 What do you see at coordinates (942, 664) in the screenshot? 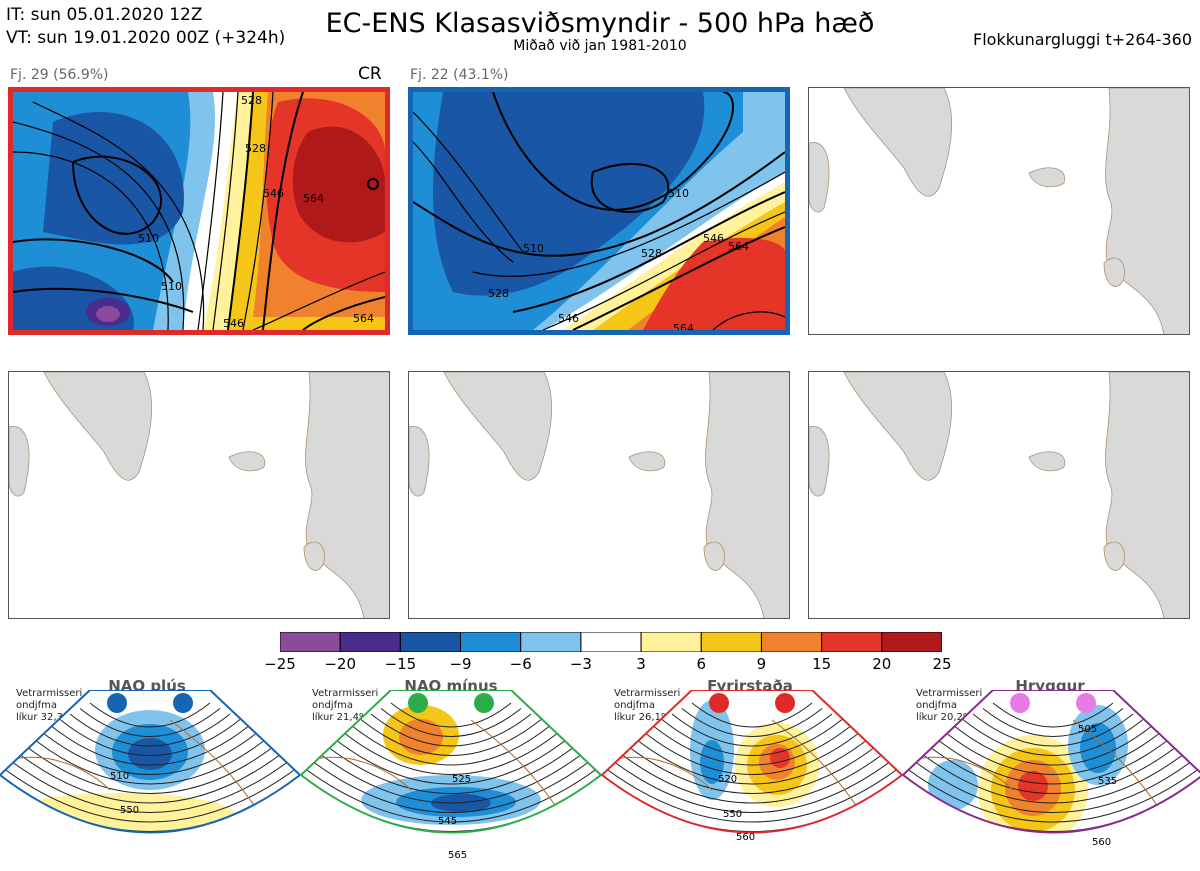
I see `colorbar-tick-label: 25` at bounding box center [942, 664].